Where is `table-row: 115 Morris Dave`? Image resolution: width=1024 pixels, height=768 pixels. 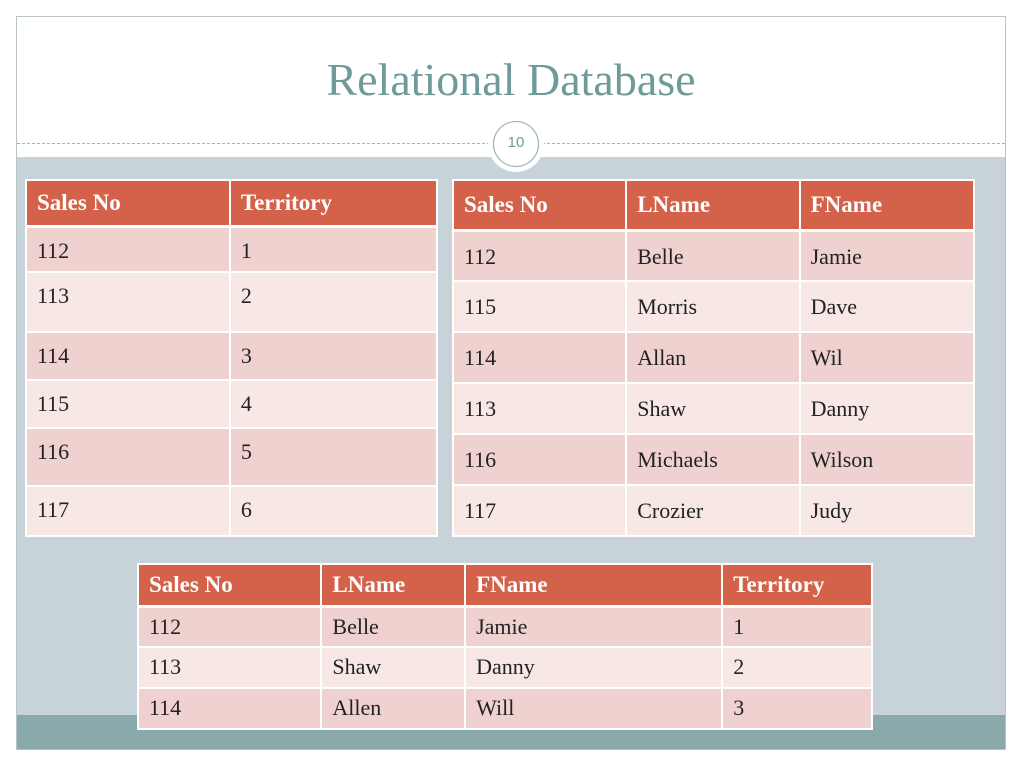 table-row: 115 Morris Dave is located at coordinates (713, 306).